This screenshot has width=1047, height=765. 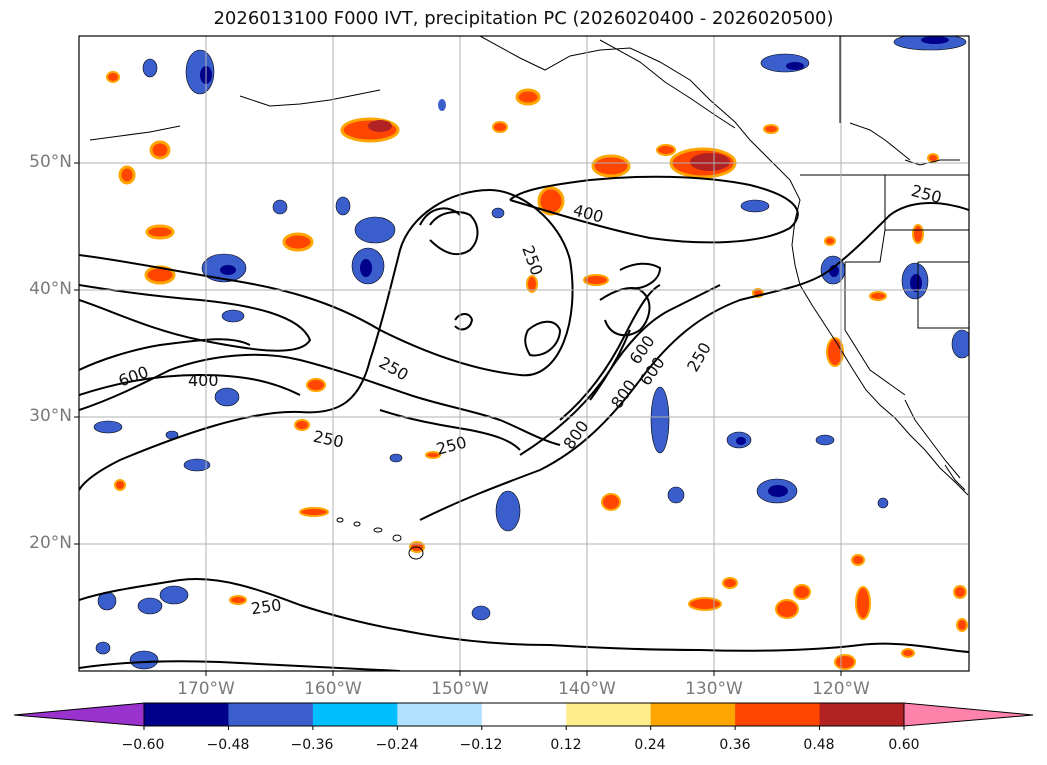 What do you see at coordinates (714, 689) in the screenshot?
I see `lon-label: 130°W` at bounding box center [714, 689].